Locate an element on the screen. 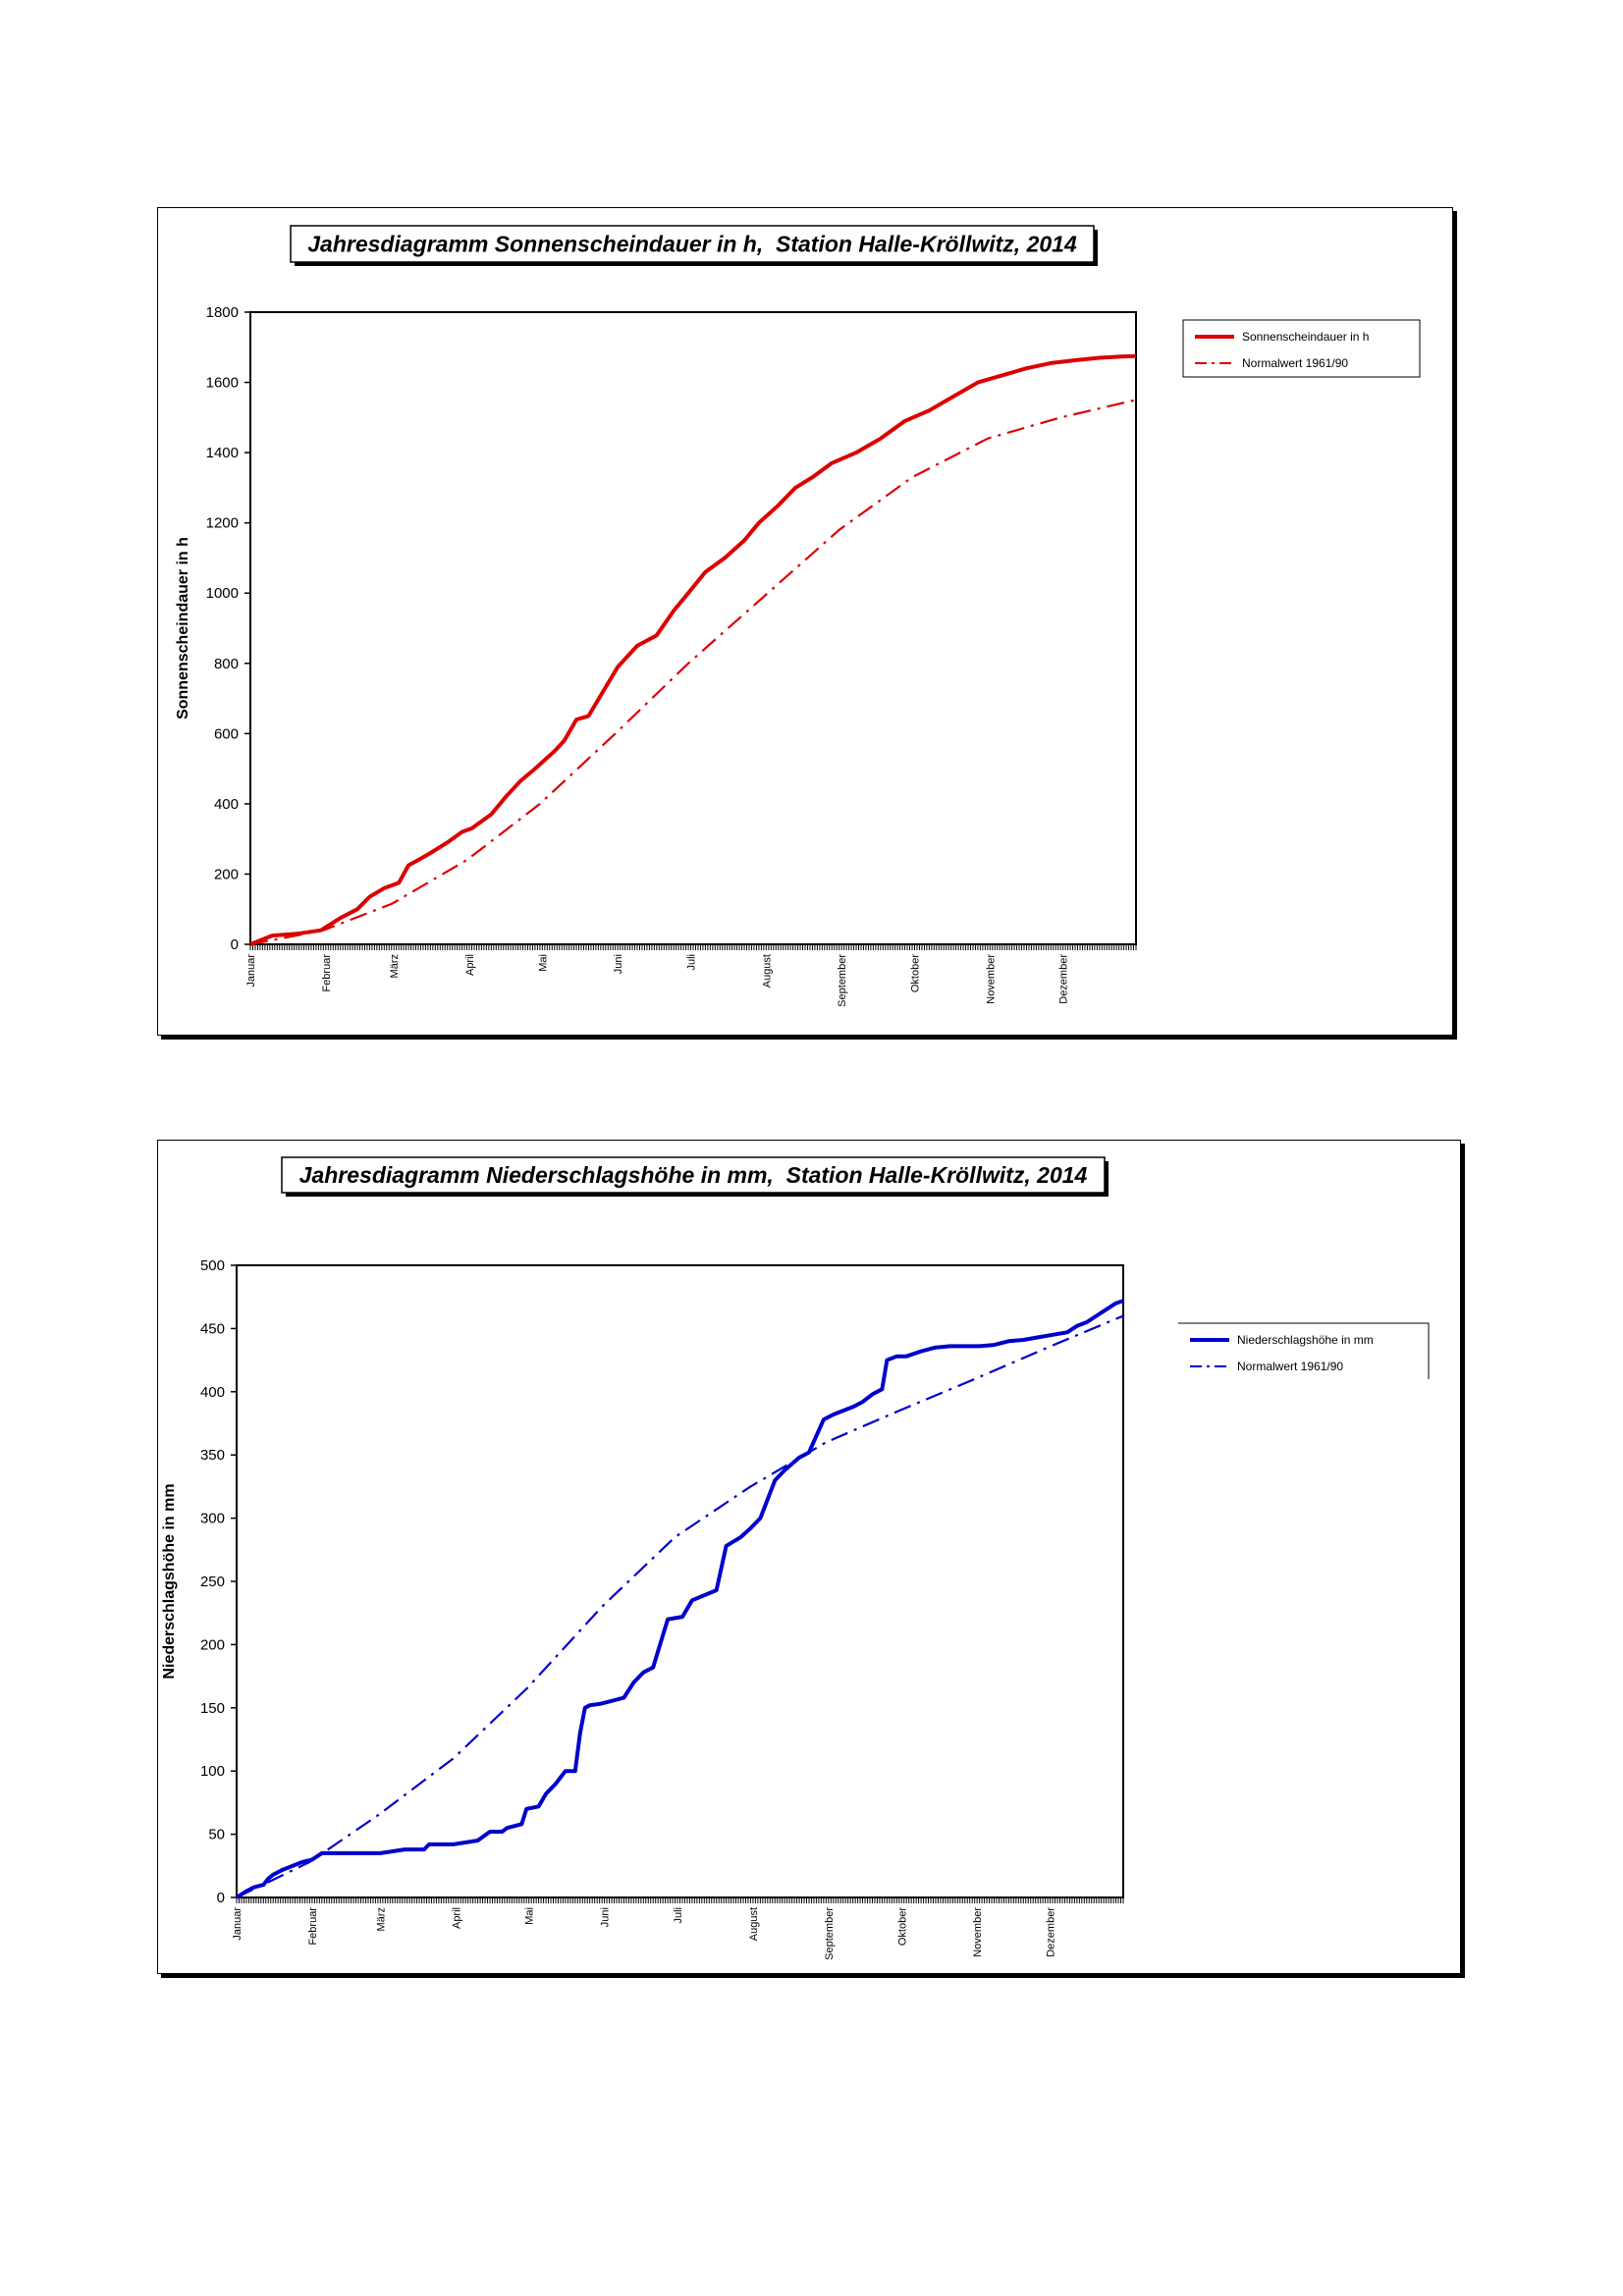 The width and height of the screenshot is (1623, 2296). precipitation-series-1-line is located at coordinates (680, 1606).